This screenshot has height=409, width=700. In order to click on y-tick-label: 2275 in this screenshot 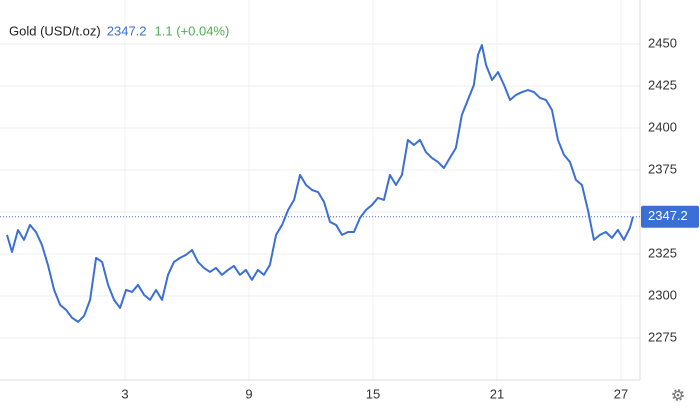, I will do `click(662, 336)`.